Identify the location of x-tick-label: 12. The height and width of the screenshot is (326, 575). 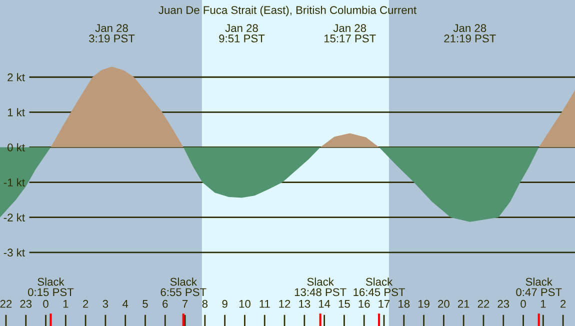
(284, 304).